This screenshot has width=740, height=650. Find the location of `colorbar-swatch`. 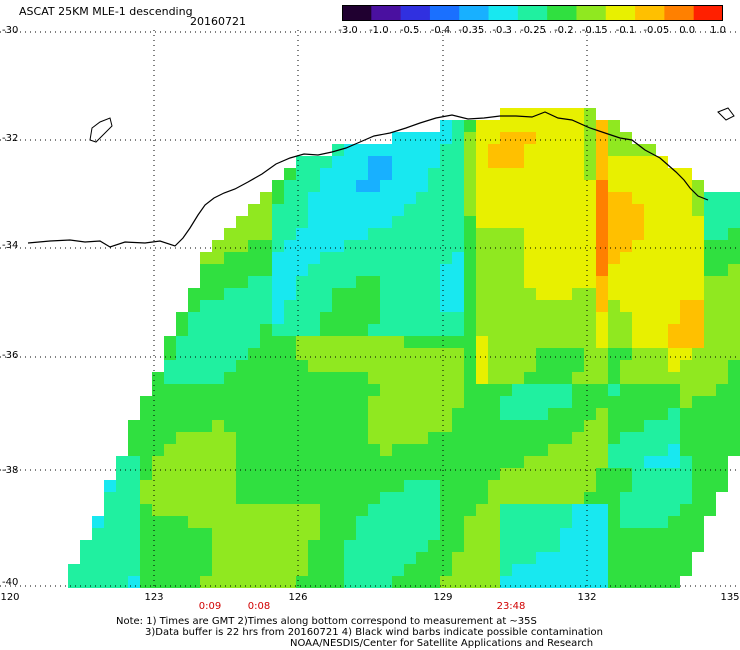

colorbar-swatch is located at coordinates (444, 13).